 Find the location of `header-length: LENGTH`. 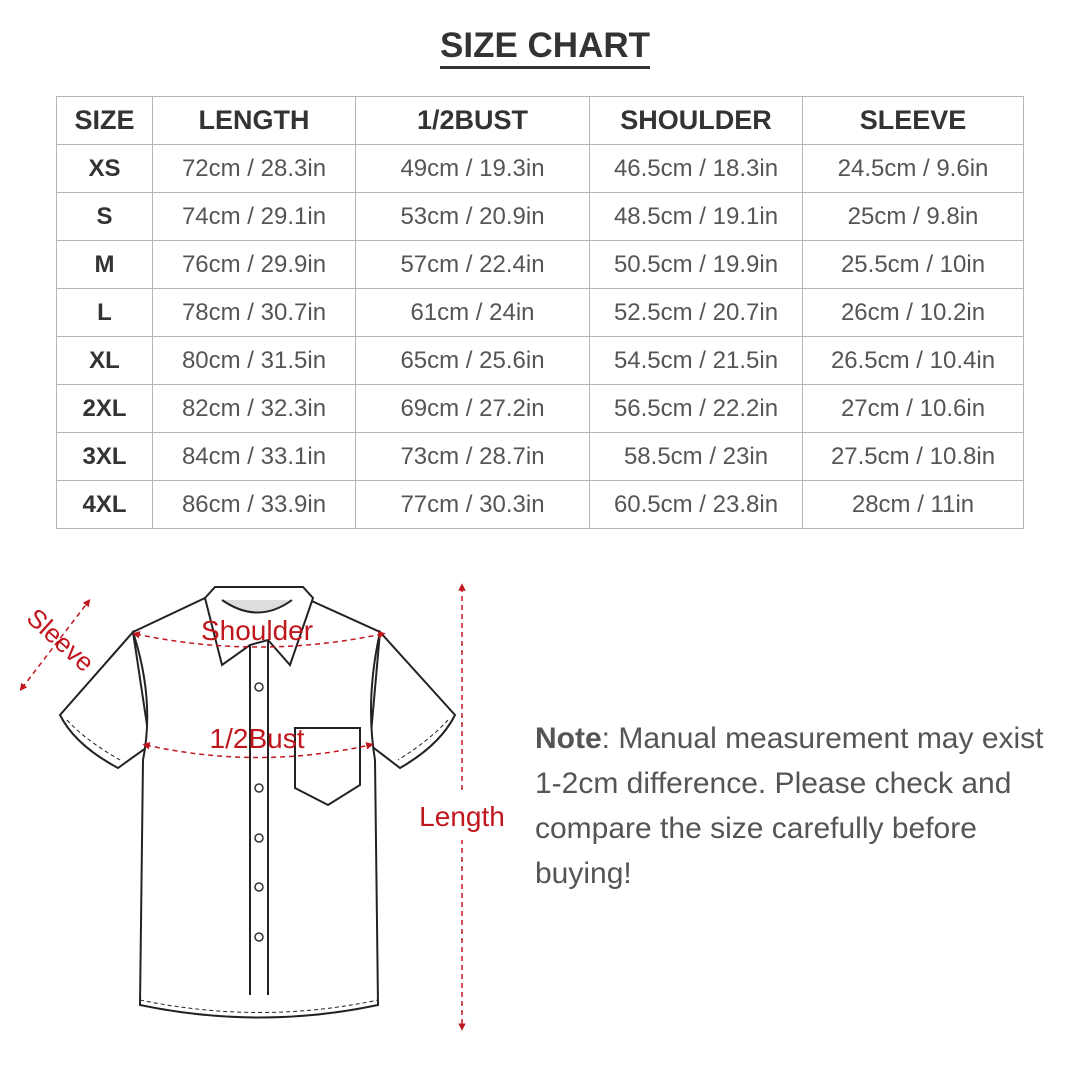

header-length: LENGTH is located at coordinates (254, 120).